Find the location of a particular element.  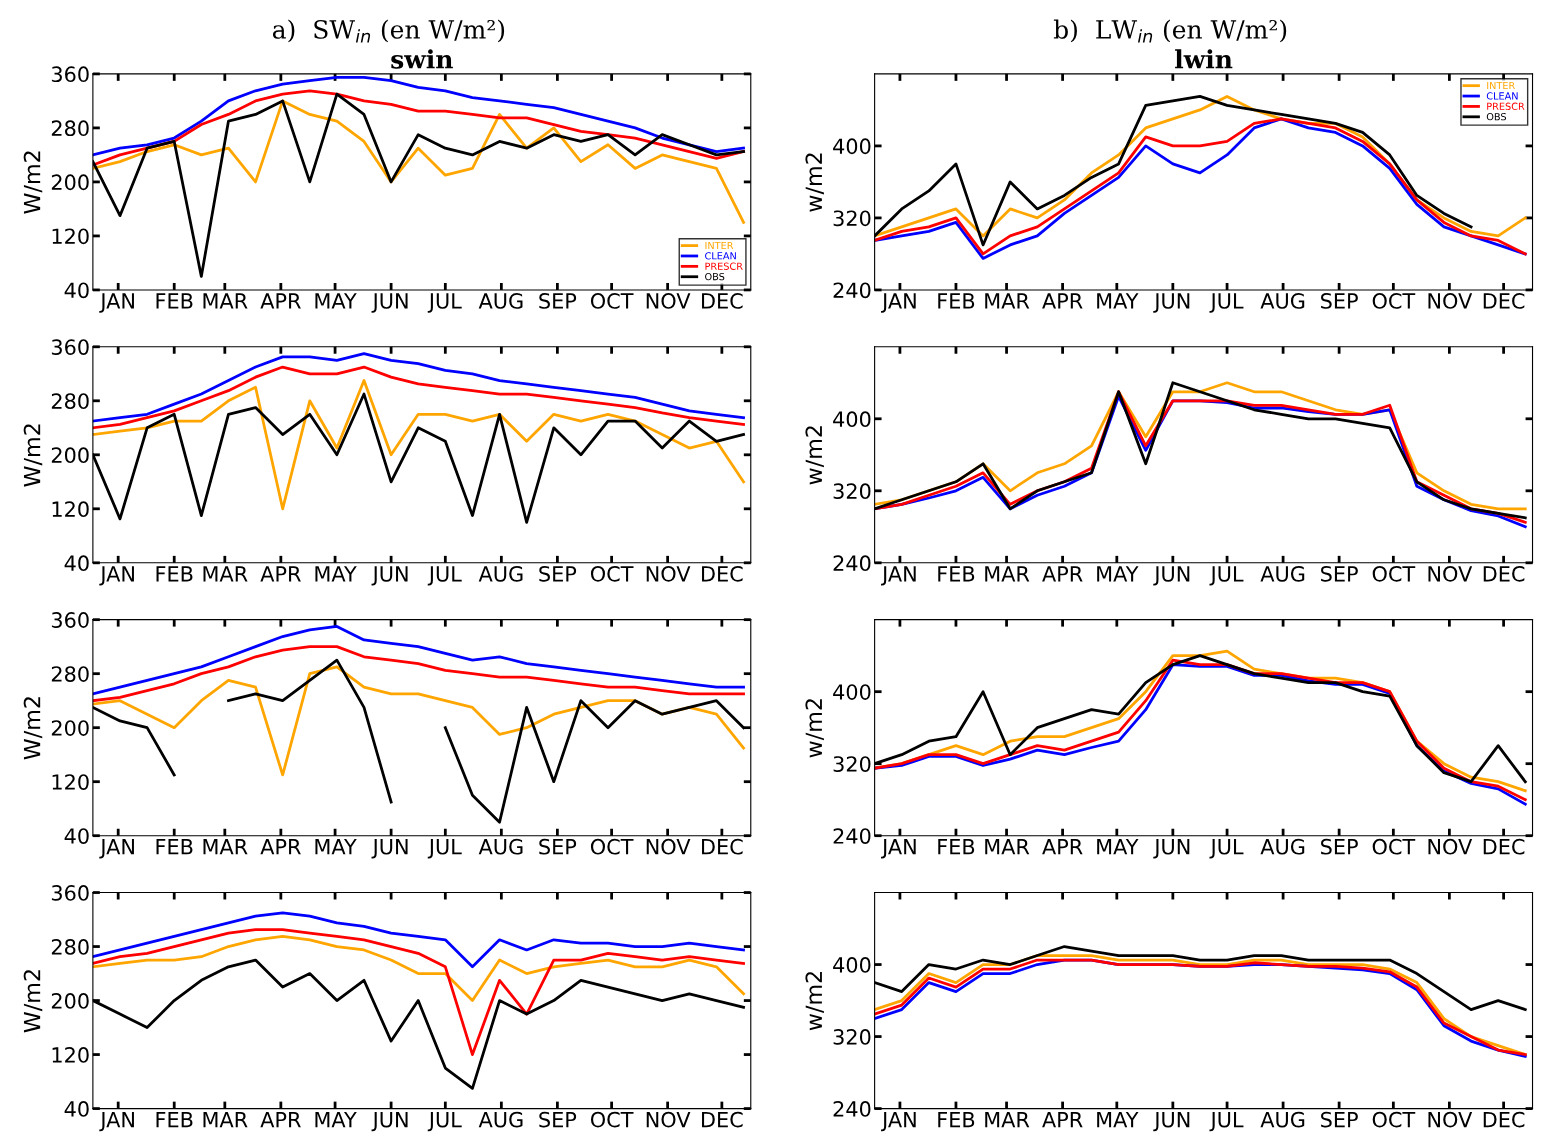

y-tick-label: 240 is located at coordinates (852, 1109).